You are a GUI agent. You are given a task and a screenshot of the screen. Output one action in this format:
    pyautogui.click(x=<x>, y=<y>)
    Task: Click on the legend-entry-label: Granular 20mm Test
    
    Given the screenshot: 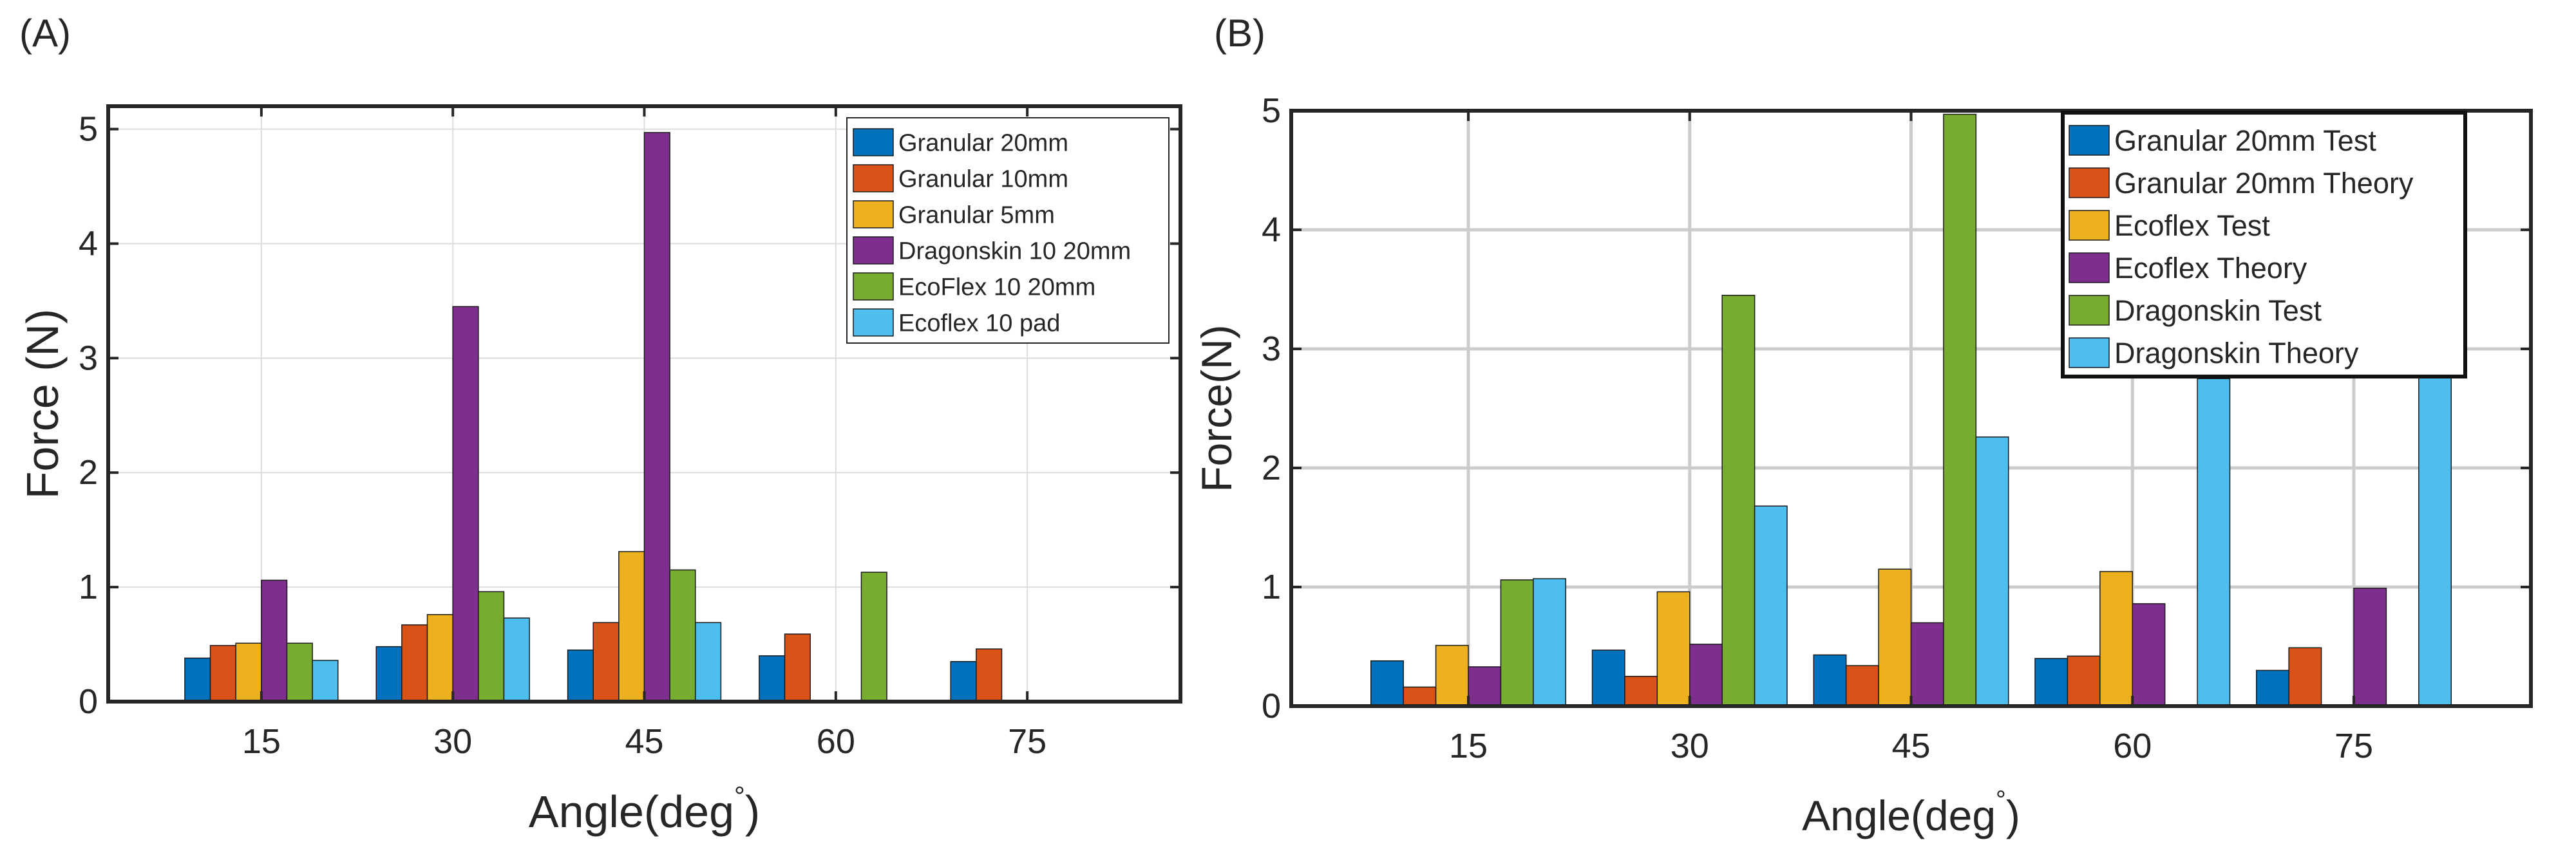 What is the action you would take?
    pyautogui.click(x=2245, y=140)
    